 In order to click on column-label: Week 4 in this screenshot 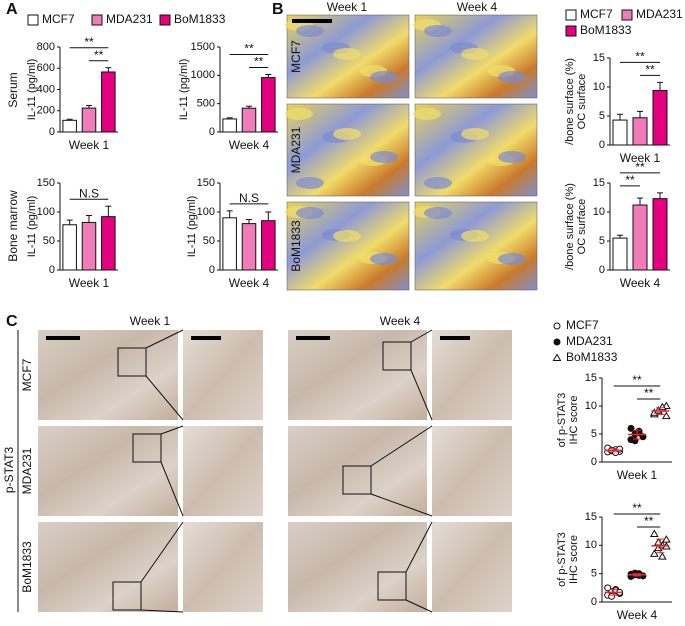, I will do `click(477, 7)`.